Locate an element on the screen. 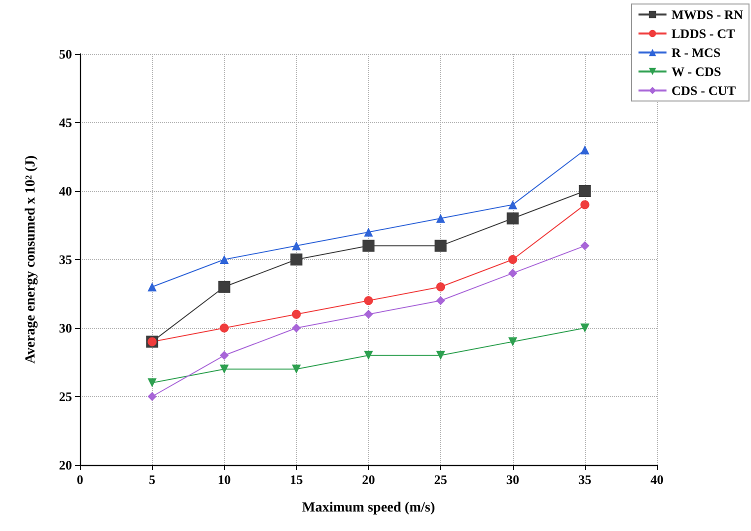 This screenshot has width=751, height=531. y-tick-label: 50 is located at coordinates (65, 54).